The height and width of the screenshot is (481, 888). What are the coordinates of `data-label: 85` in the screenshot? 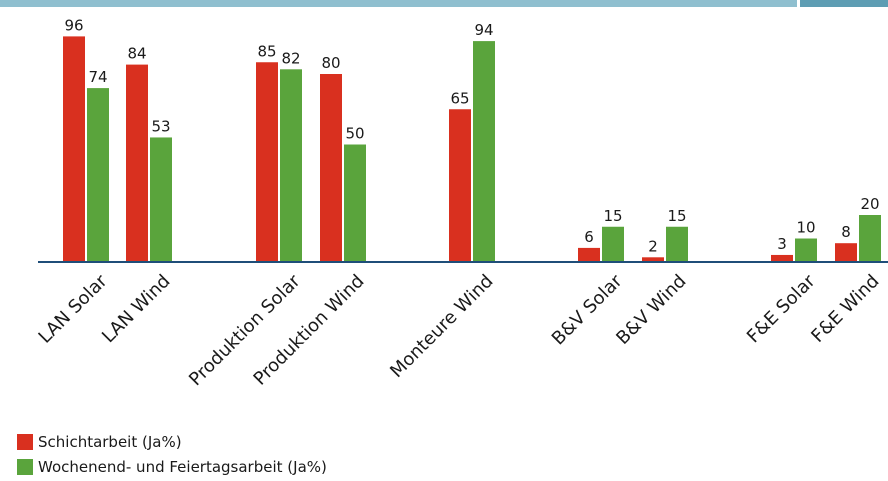 It's located at (266, 51).